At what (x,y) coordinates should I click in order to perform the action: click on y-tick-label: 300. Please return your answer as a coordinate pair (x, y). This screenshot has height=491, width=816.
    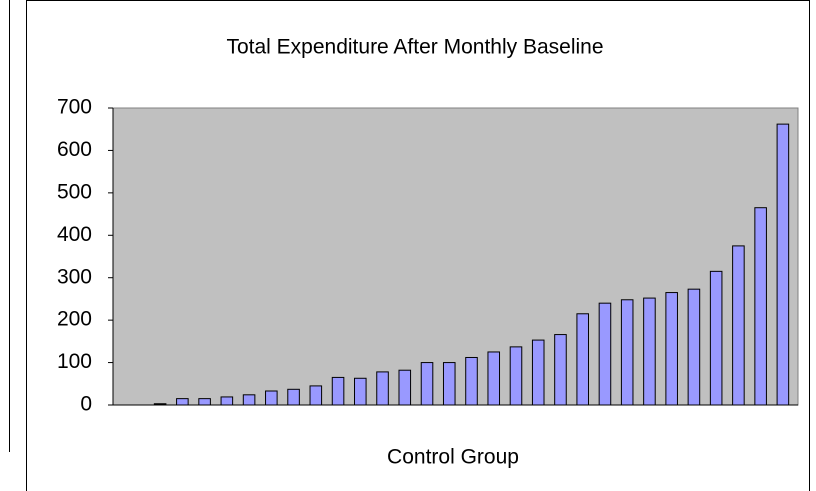
    Looking at the image, I should click on (74, 276).